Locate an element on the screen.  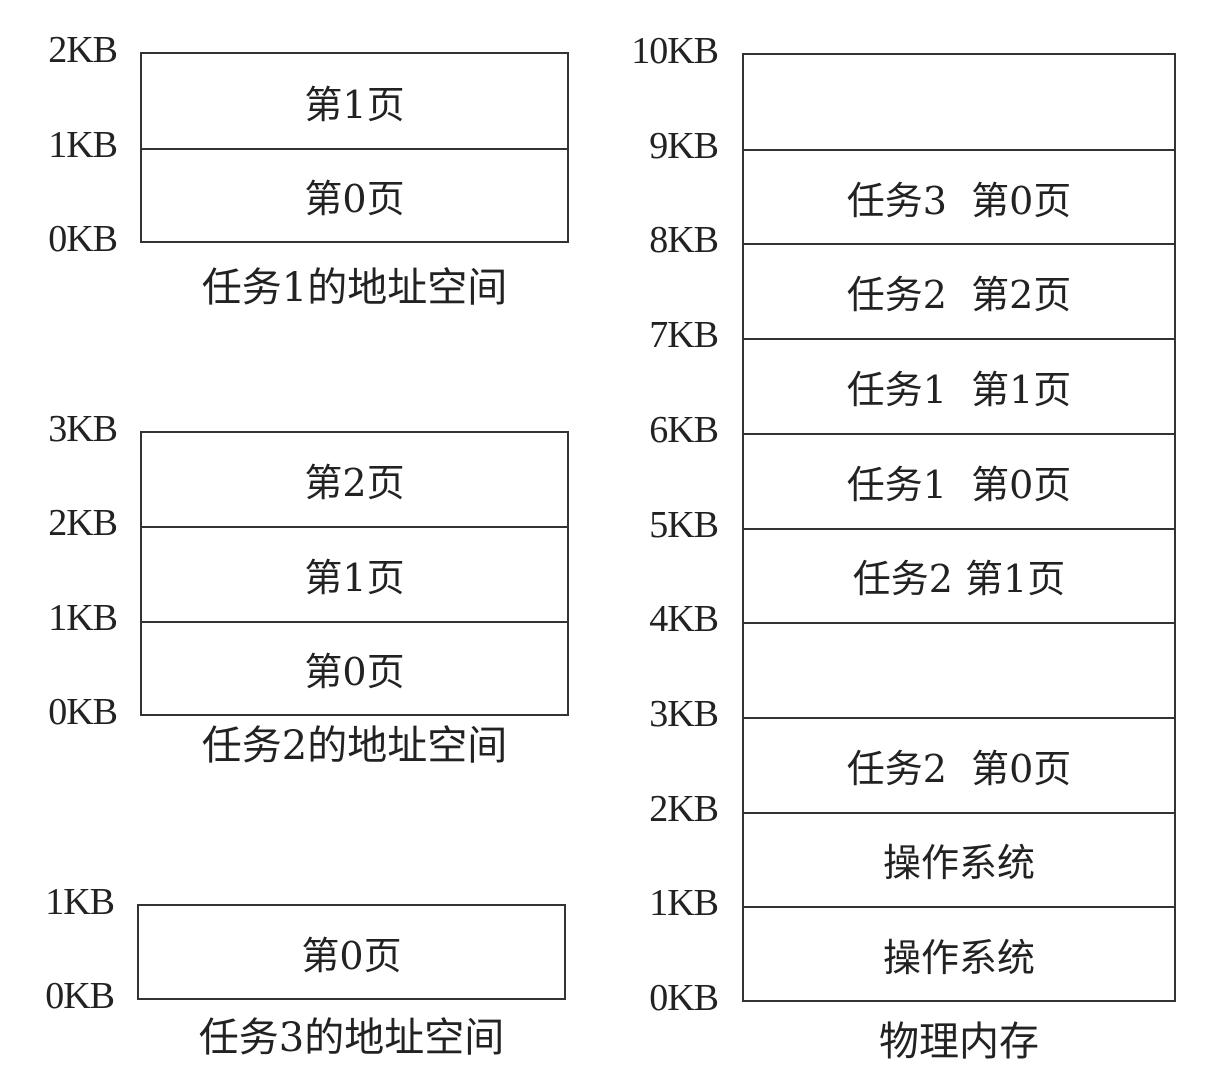
physical-memory-caption: 物理内存 is located at coordinates (959, 1042).